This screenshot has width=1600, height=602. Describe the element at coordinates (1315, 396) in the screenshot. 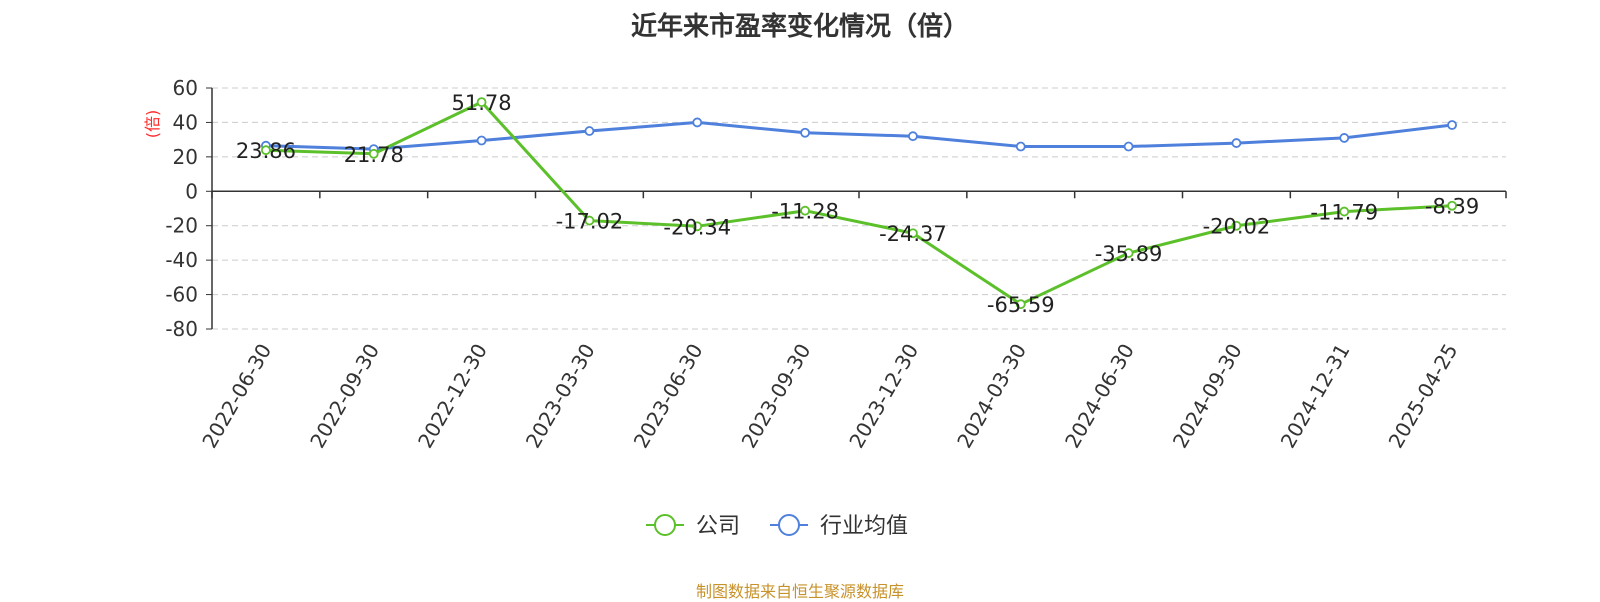

I see `x-tick-label: 2024-12-31` at that location.